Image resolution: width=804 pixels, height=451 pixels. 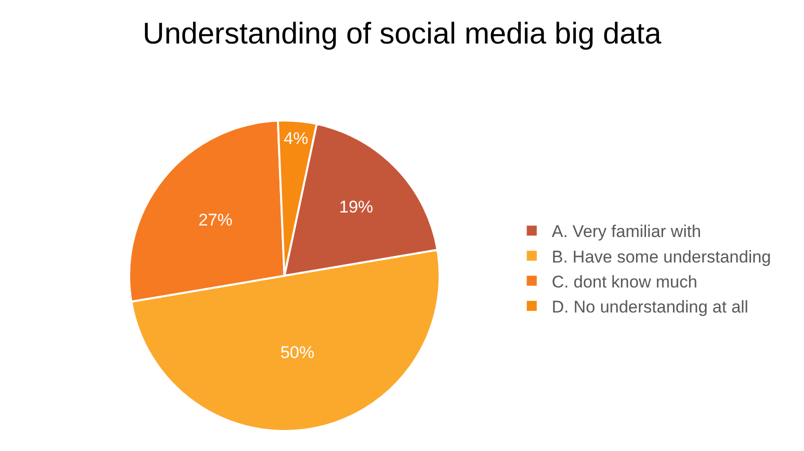 What do you see at coordinates (627, 232) in the screenshot?
I see `legend-label: A. Very familiar with` at bounding box center [627, 232].